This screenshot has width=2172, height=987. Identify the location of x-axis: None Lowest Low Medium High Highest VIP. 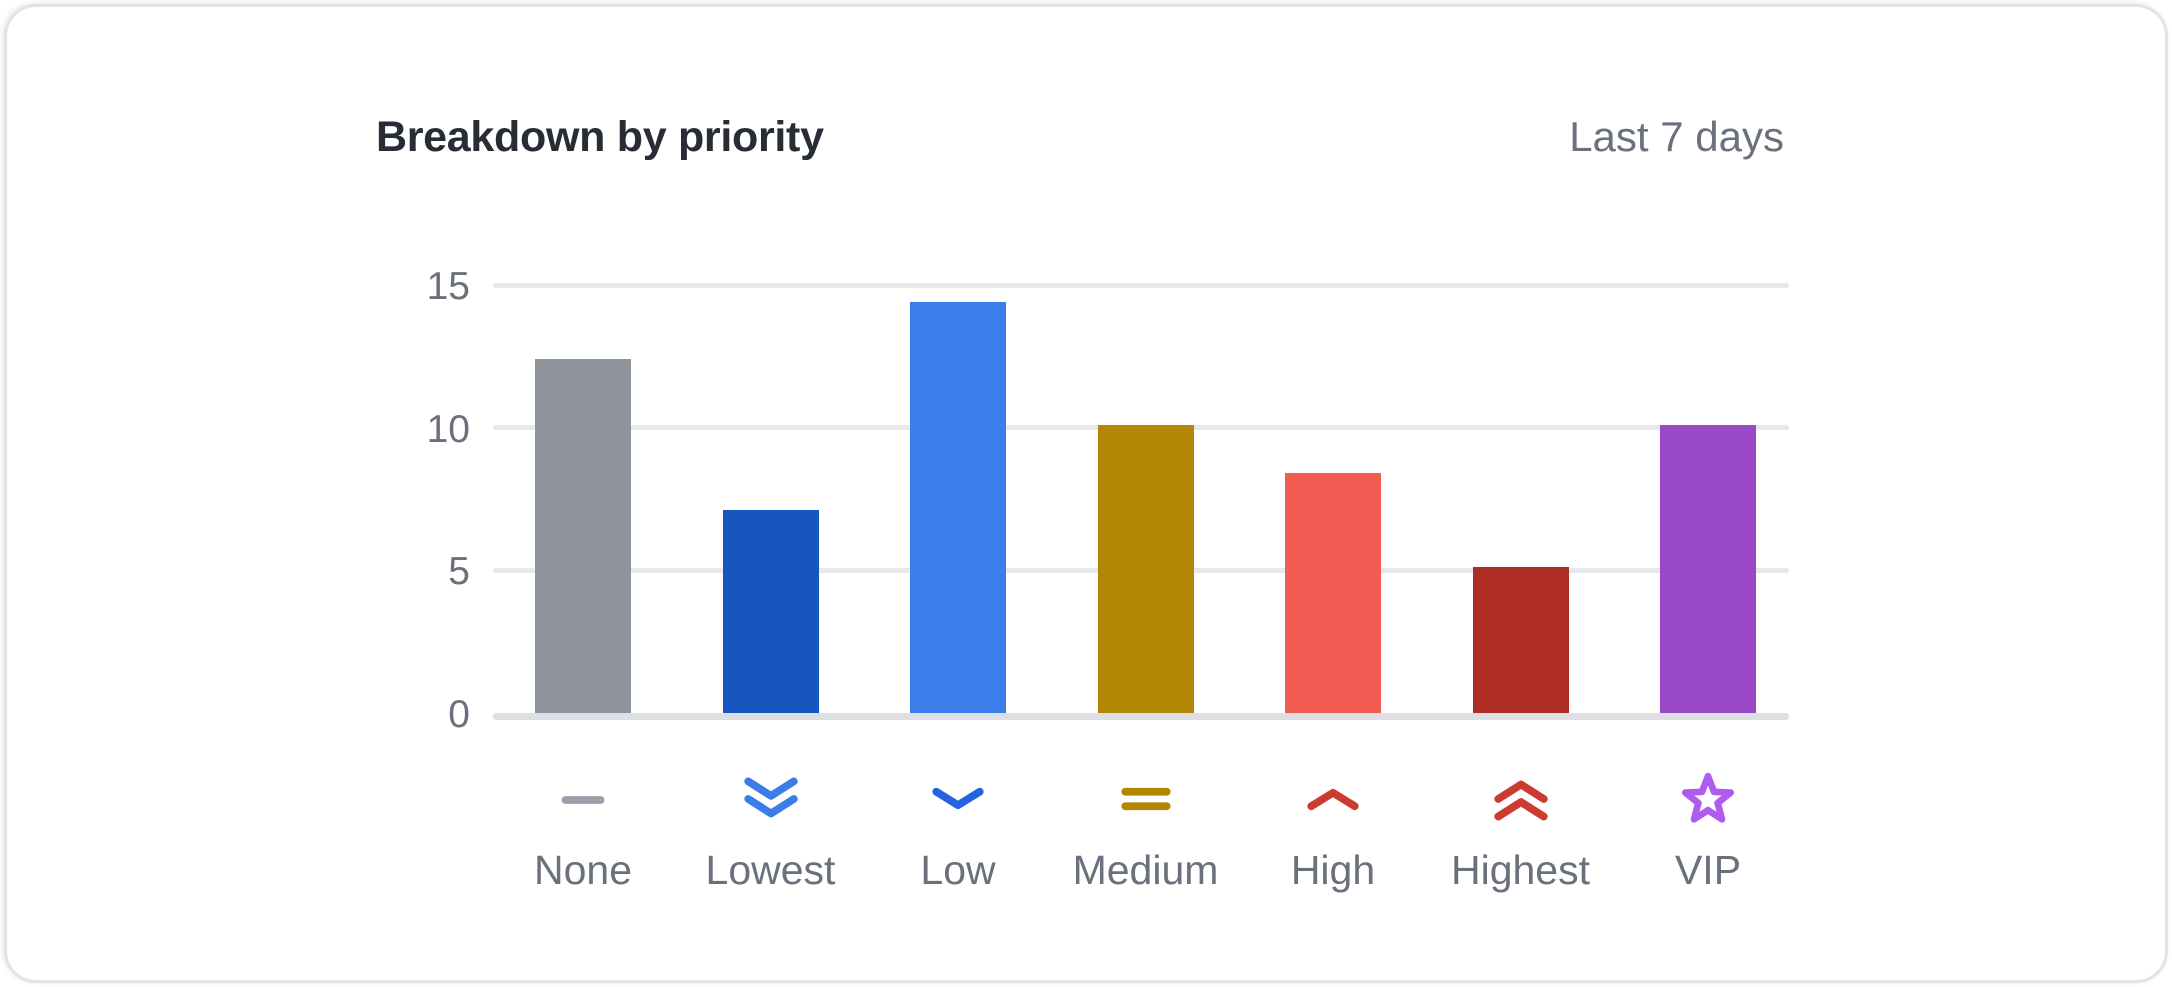
(1141, 841).